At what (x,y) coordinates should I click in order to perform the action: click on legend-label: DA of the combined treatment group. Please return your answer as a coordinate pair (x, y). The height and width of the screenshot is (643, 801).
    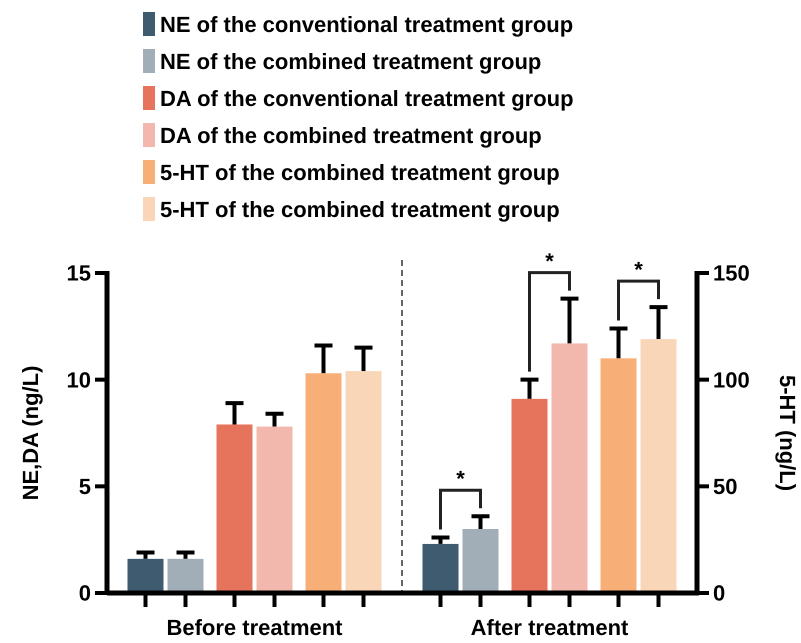
    Looking at the image, I should click on (351, 135).